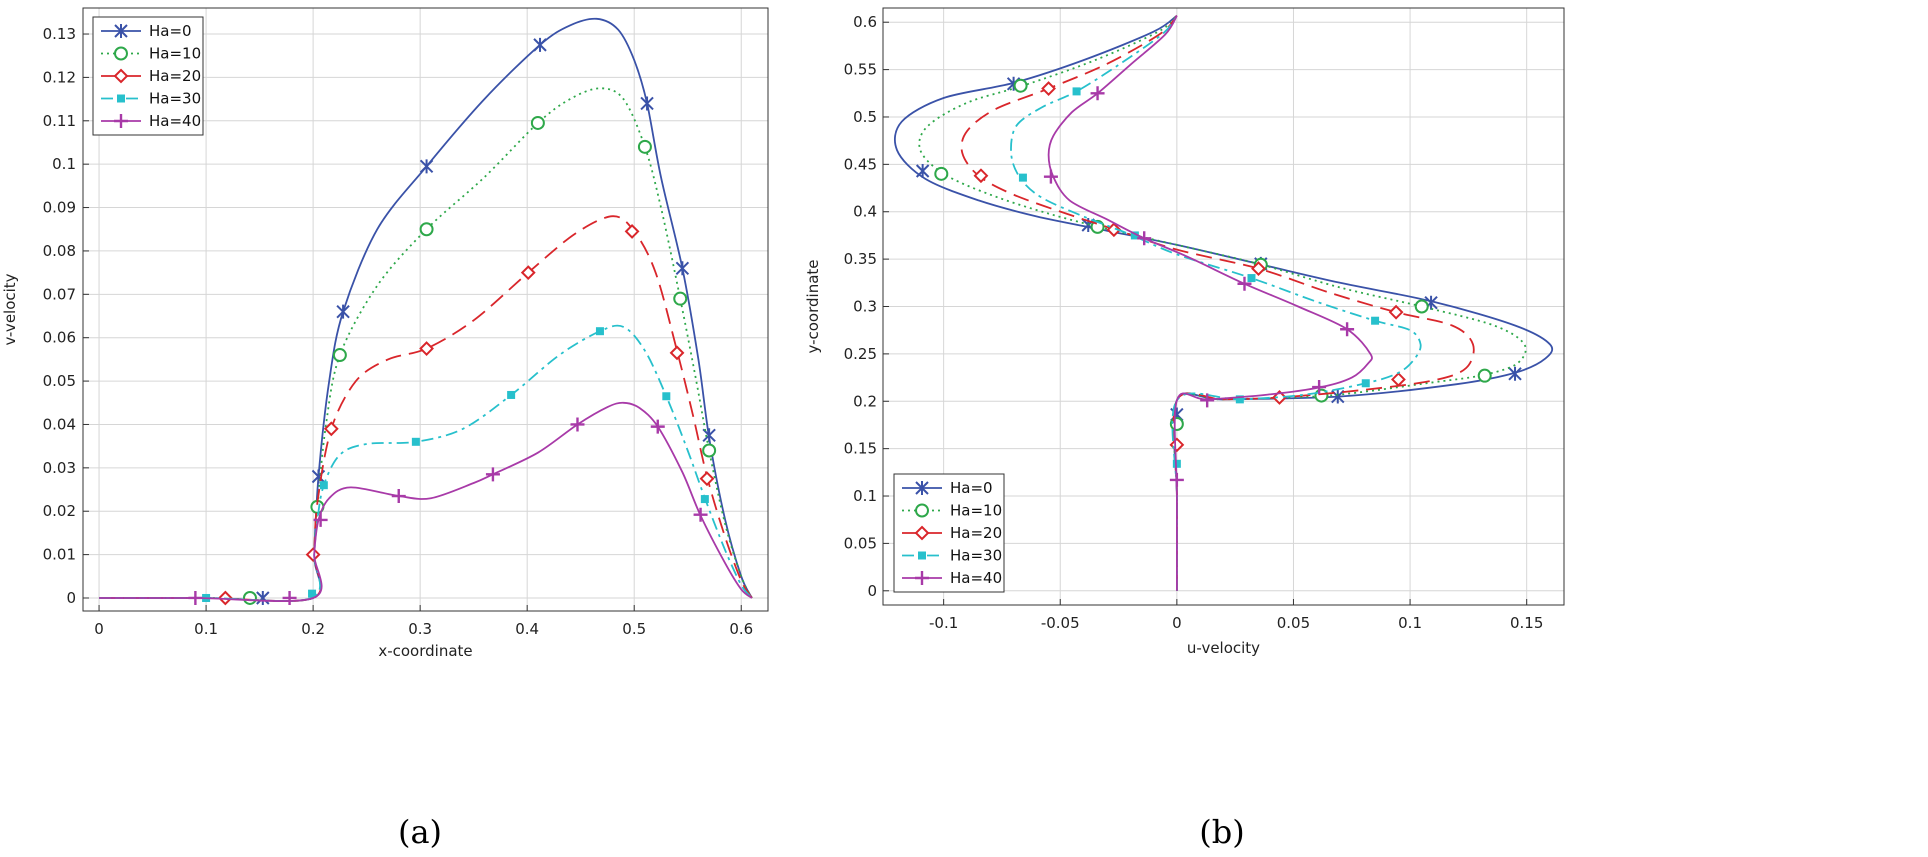  Describe the element at coordinates (175, 99) in the screenshot. I see `legend-label-a-3: Ha=30` at that location.